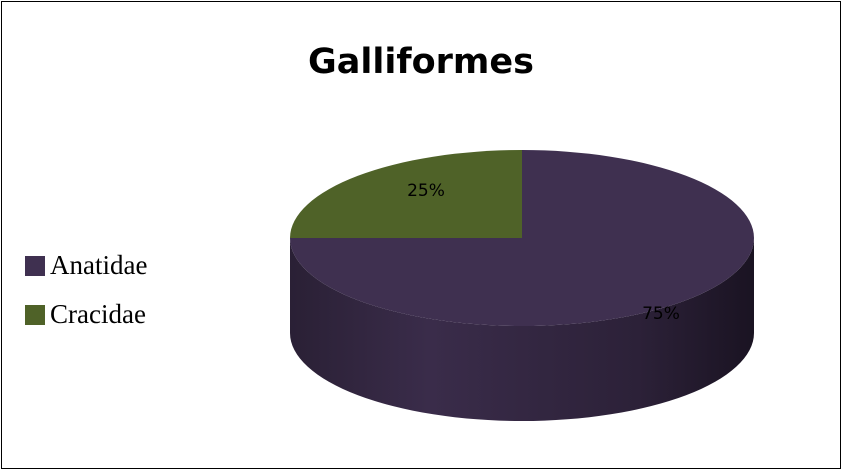  What do you see at coordinates (543, 252) in the screenshot?
I see `pie-label-group: 75% 25%` at bounding box center [543, 252].